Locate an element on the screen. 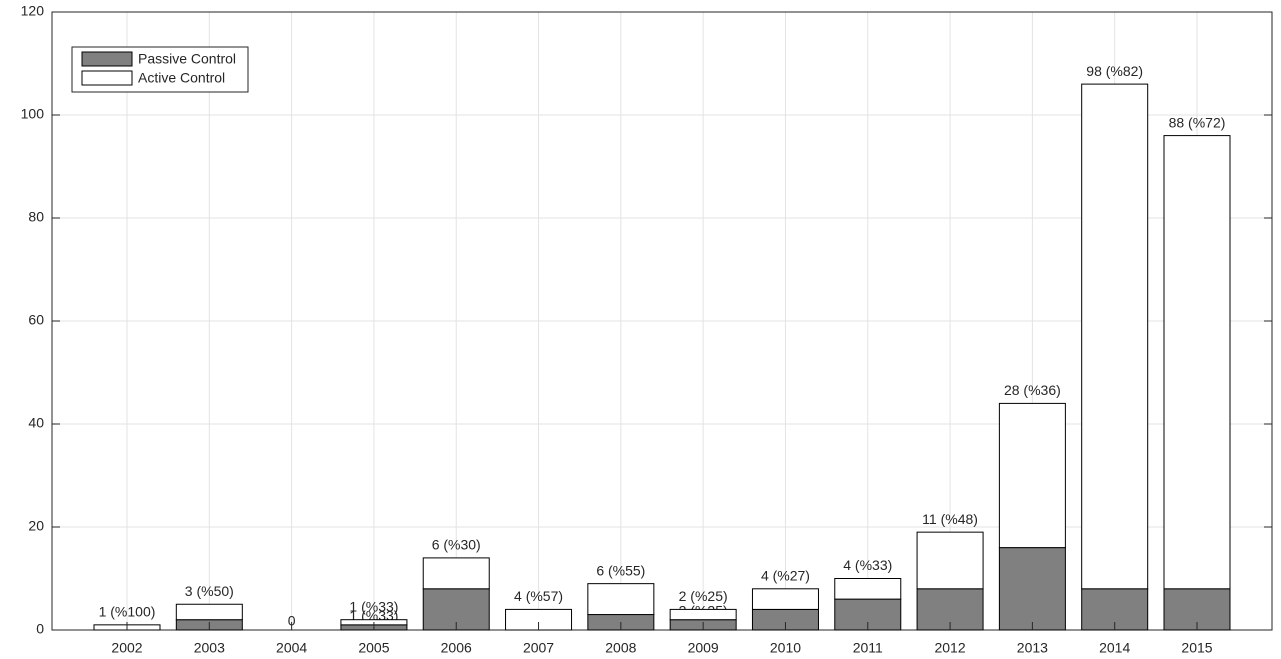 This screenshot has height=659, width=1281. y-tick-label: 120 is located at coordinates (33, 11).